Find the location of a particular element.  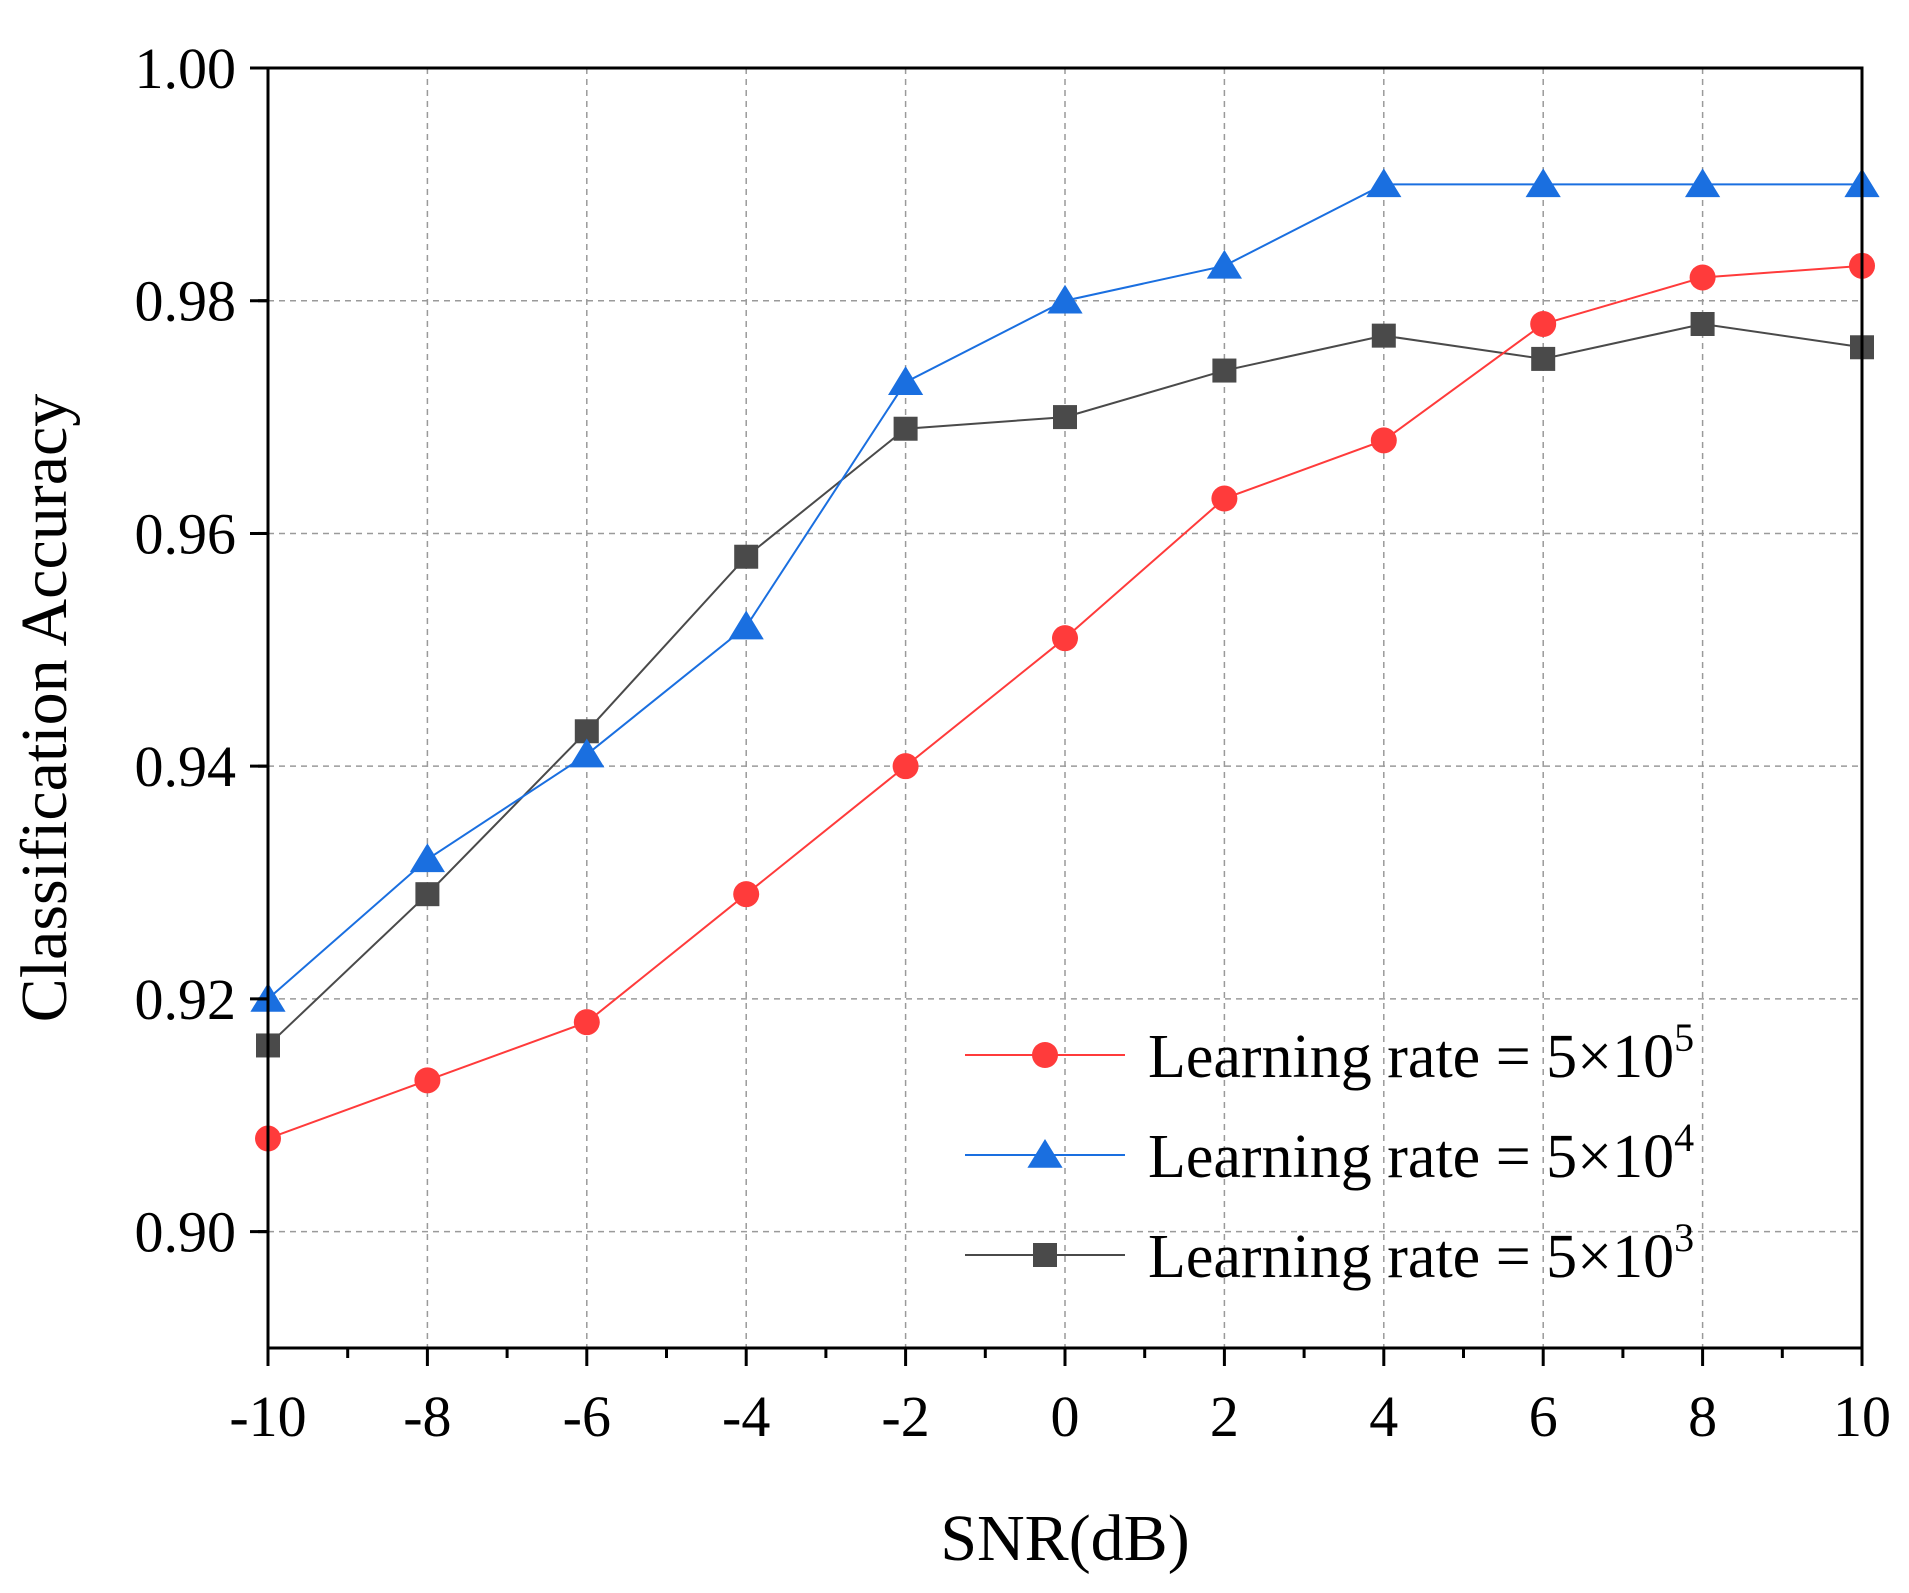

x-tick-label: 8 is located at coordinates (1702, 1416).